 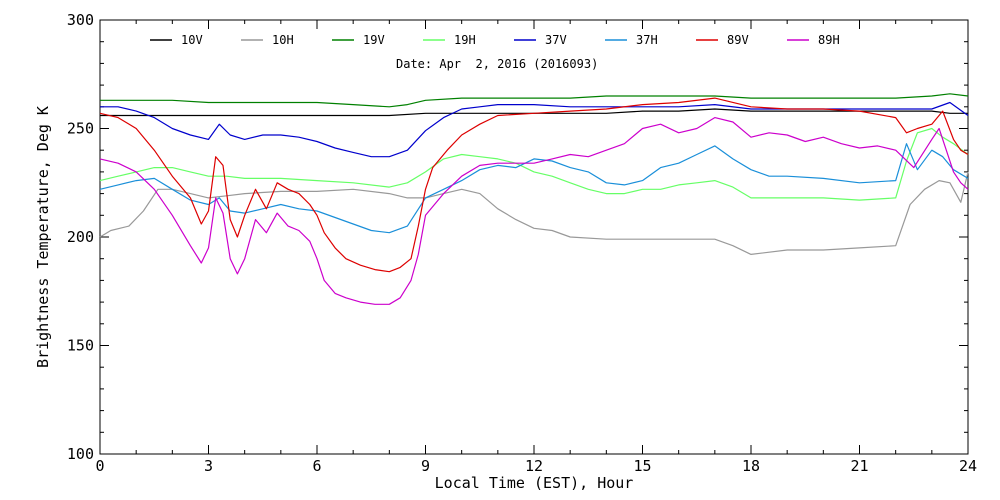 I want to click on y-tick-label: 300, so click(x=80, y=20).